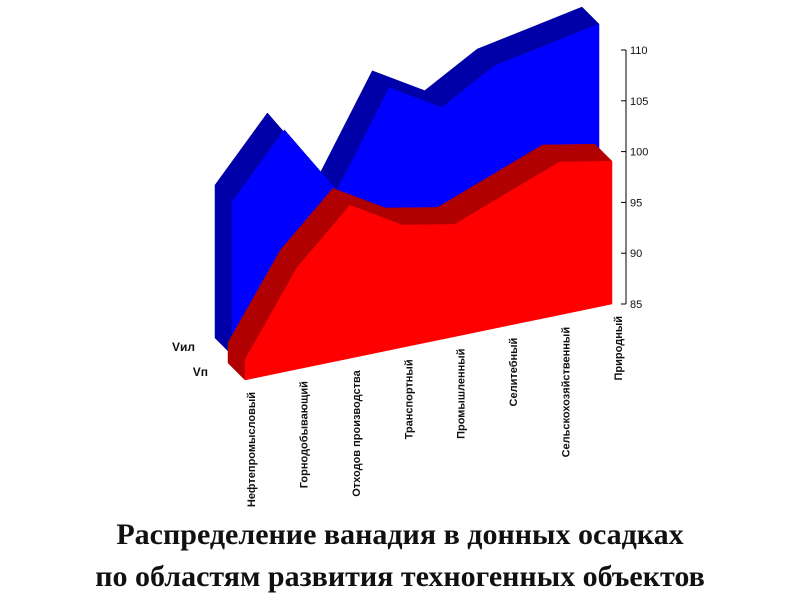 Image resolution: width=800 pixels, height=600 pixels. I want to click on series-label: Vил, so click(183, 347).